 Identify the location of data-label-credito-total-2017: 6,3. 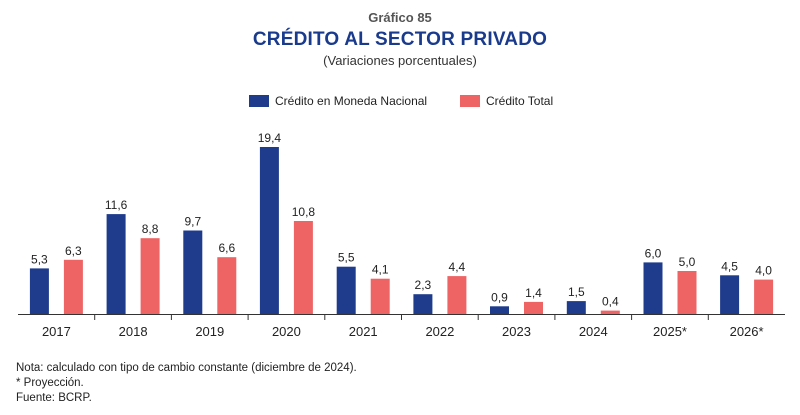
(73, 251).